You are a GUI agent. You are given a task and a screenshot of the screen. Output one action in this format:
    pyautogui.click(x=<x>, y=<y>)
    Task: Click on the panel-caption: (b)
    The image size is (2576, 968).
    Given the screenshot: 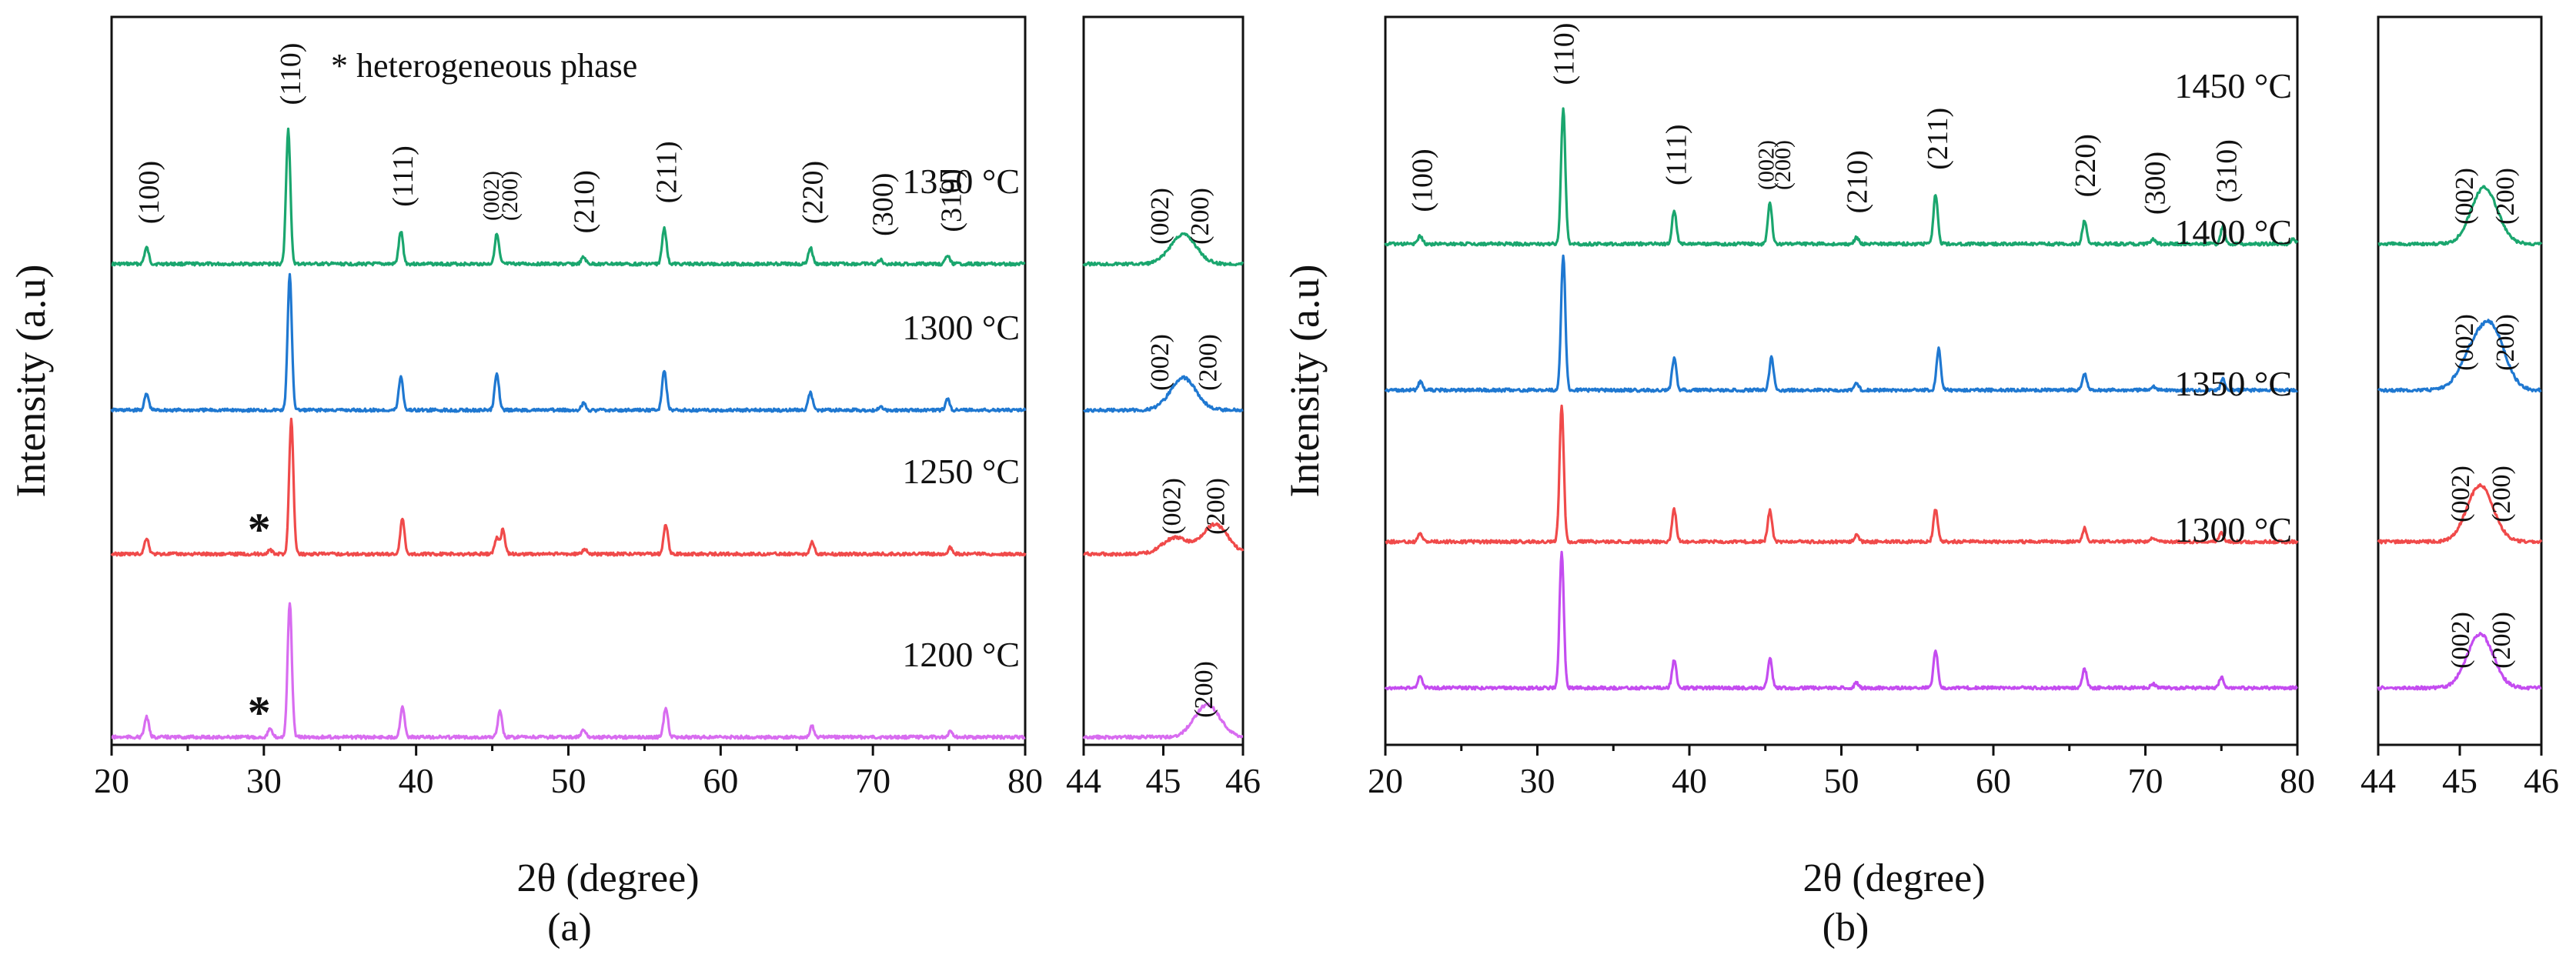 What is the action you would take?
    pyautogui.click(x=1846, y=928)
    